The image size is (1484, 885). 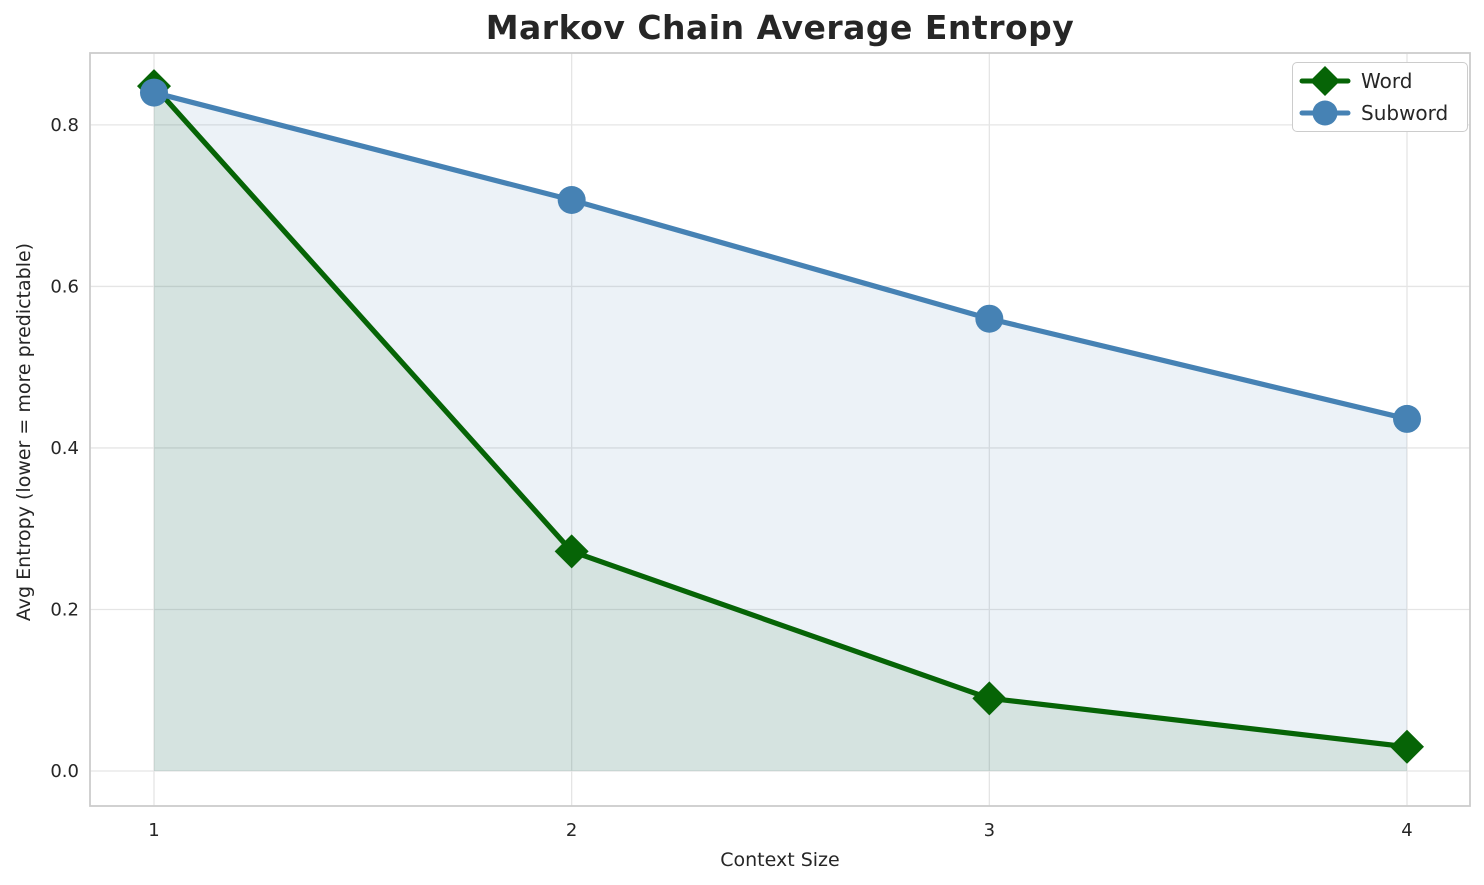 I want to click on diamond-icon, so click(x=1325, y=81).